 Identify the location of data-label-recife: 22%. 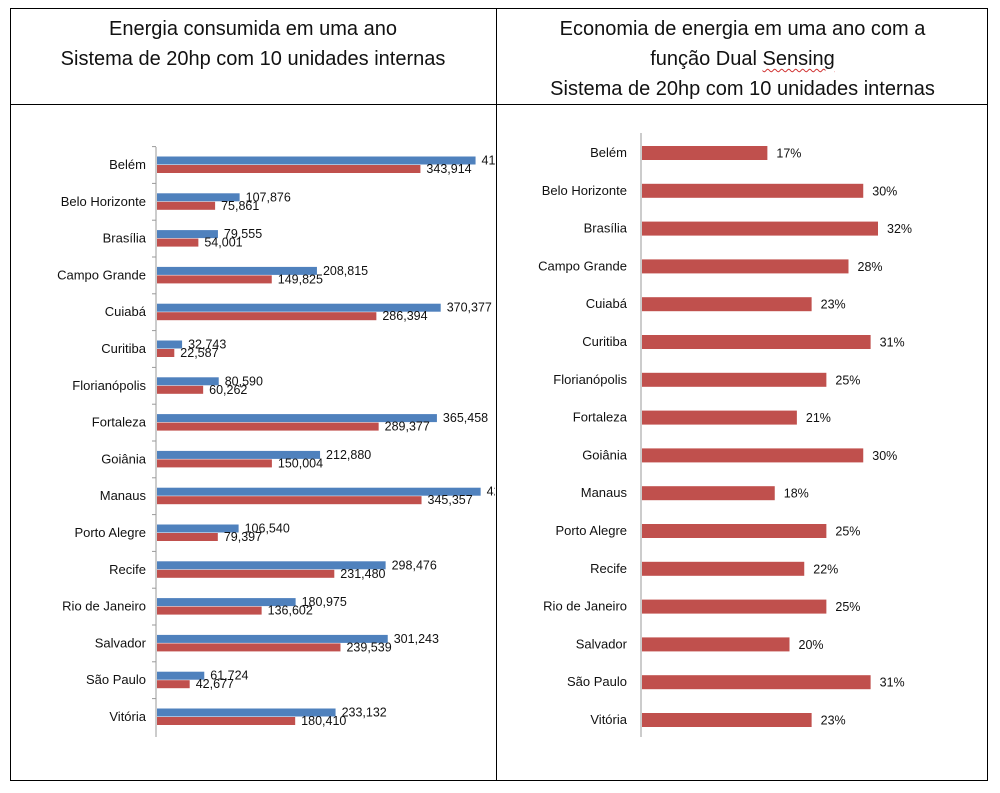
(825, 569).